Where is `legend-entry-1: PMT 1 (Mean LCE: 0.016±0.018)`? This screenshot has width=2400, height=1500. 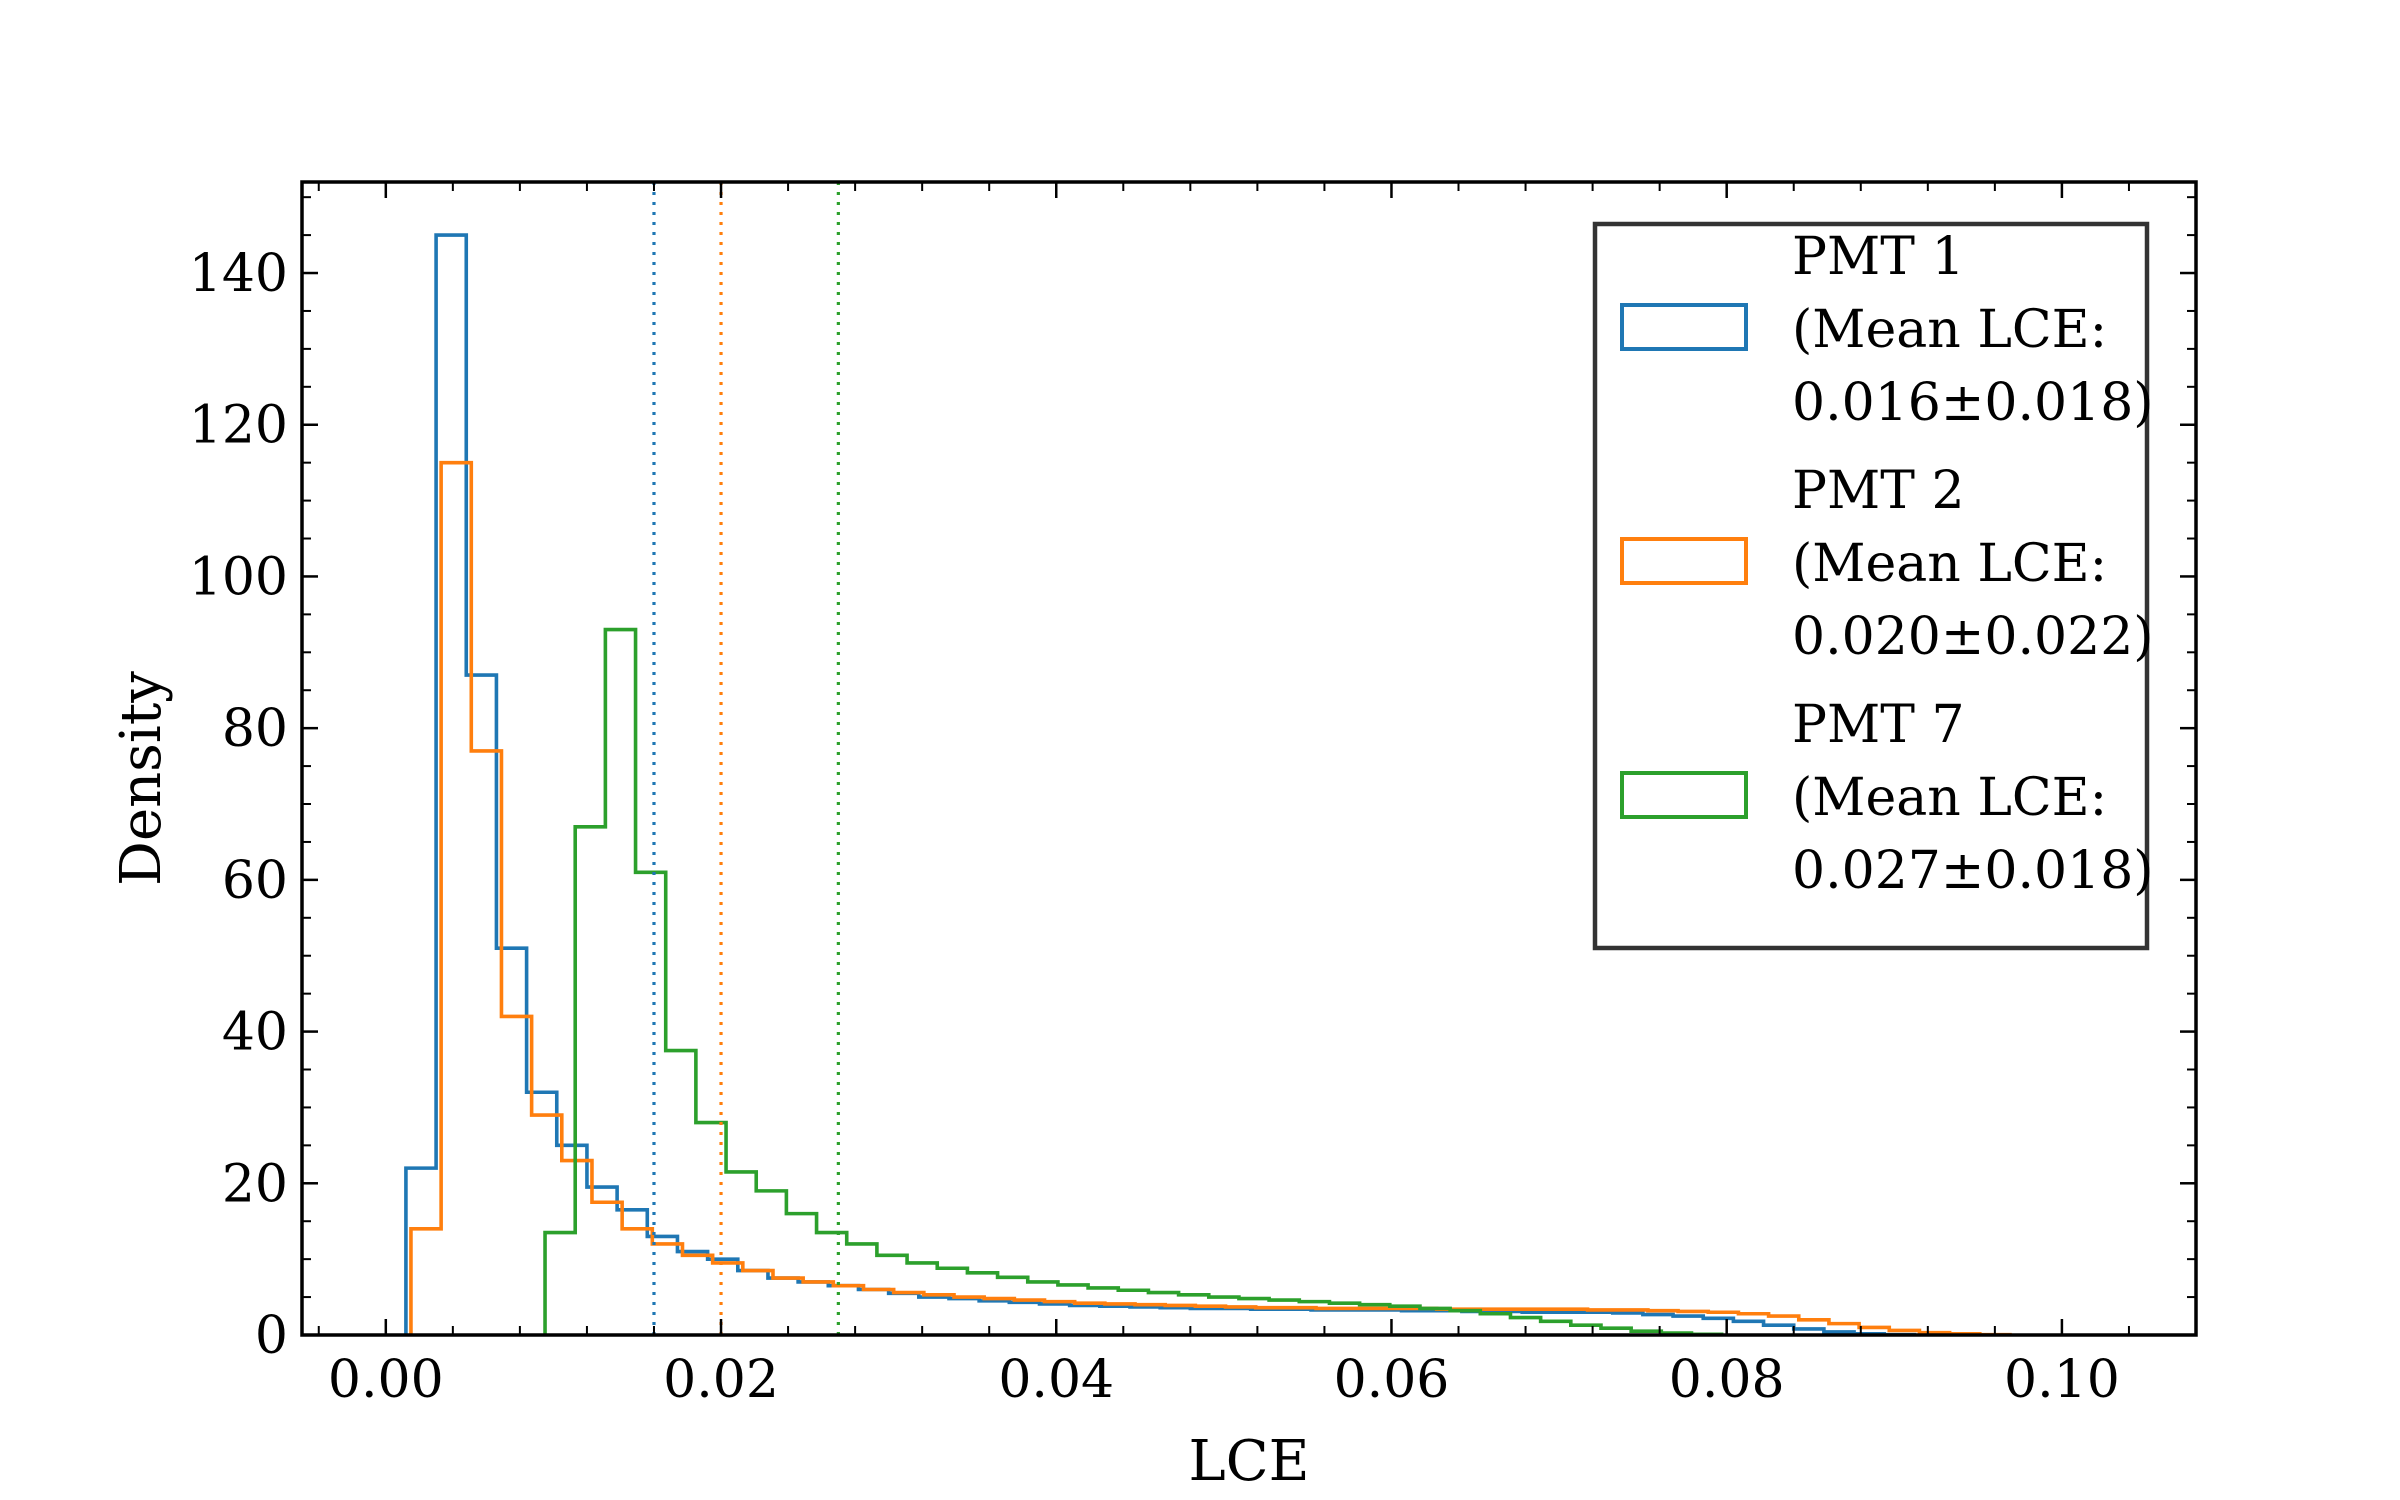 legend-entry-1: PMT 1 (Mean LCE: 0.016±0.018) is located at coordinates (1887, 330).